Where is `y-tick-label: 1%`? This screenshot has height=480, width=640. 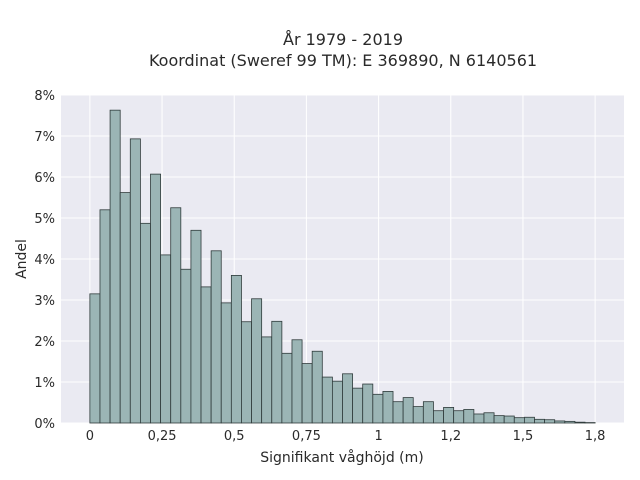
y-tick-label: 1% is located at coordinates (44, 383).